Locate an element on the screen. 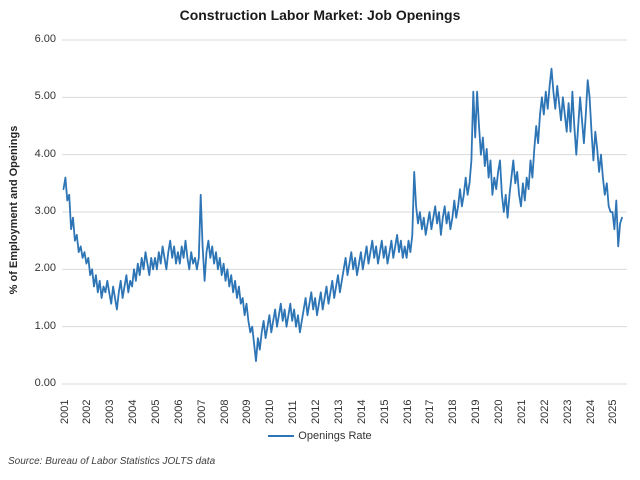  y-tick-label: 3.00 is located at coordinates (45, 211).